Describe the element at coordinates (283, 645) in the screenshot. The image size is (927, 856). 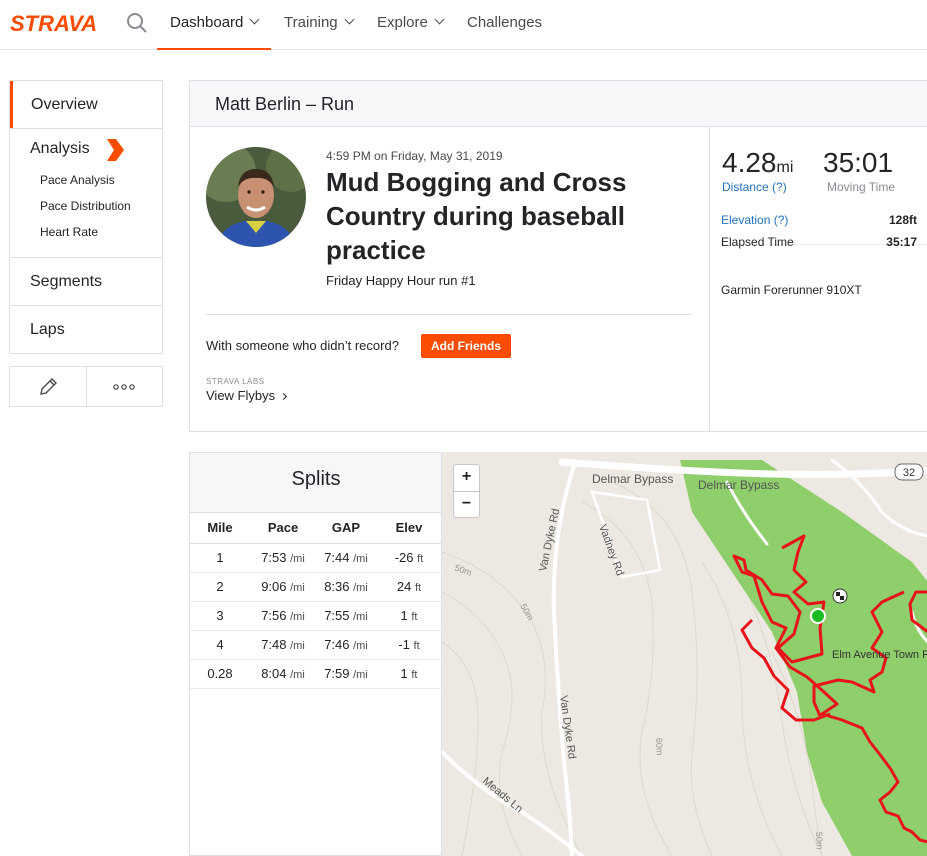
I see `split-pace: 7:48 /mi` at that location.